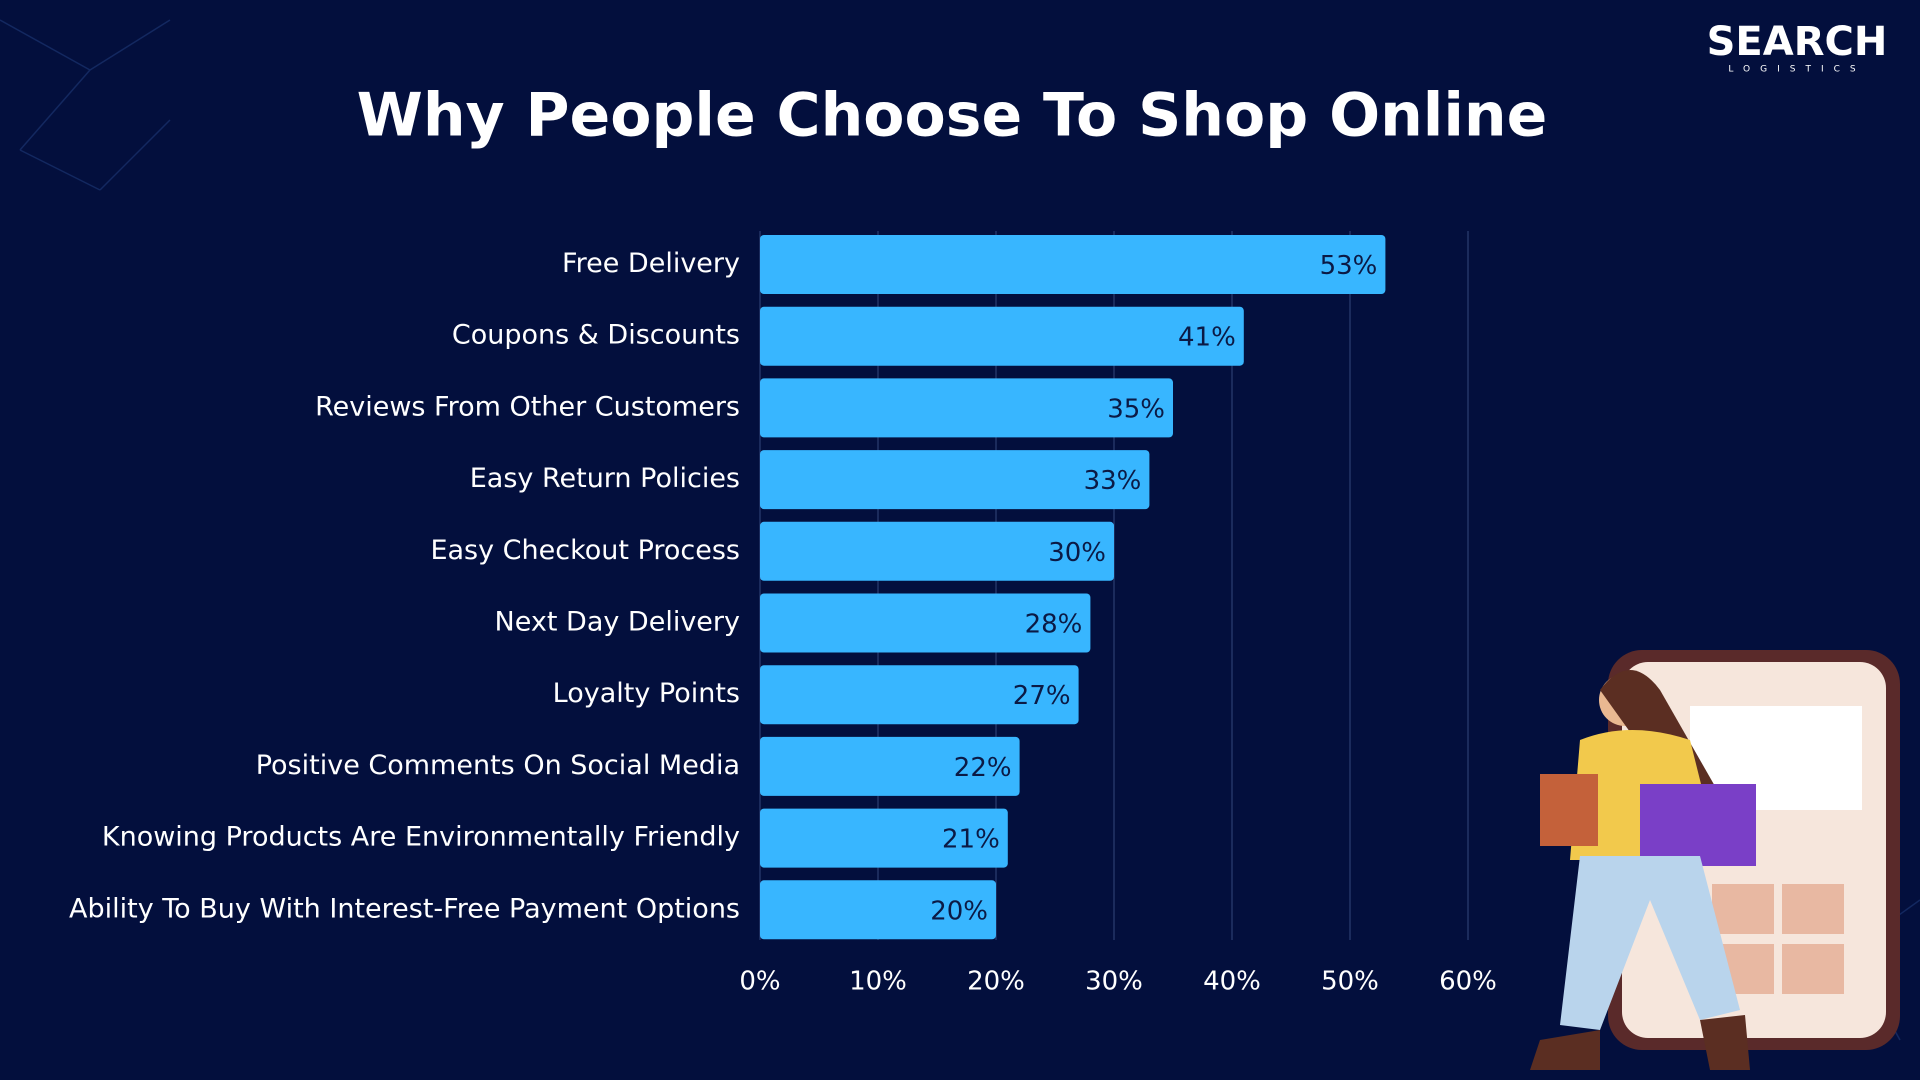  Describe the element at coordinates (585, 550) in the screenshot. I see `y-tick-label: Easy Checkout Process` at that location.